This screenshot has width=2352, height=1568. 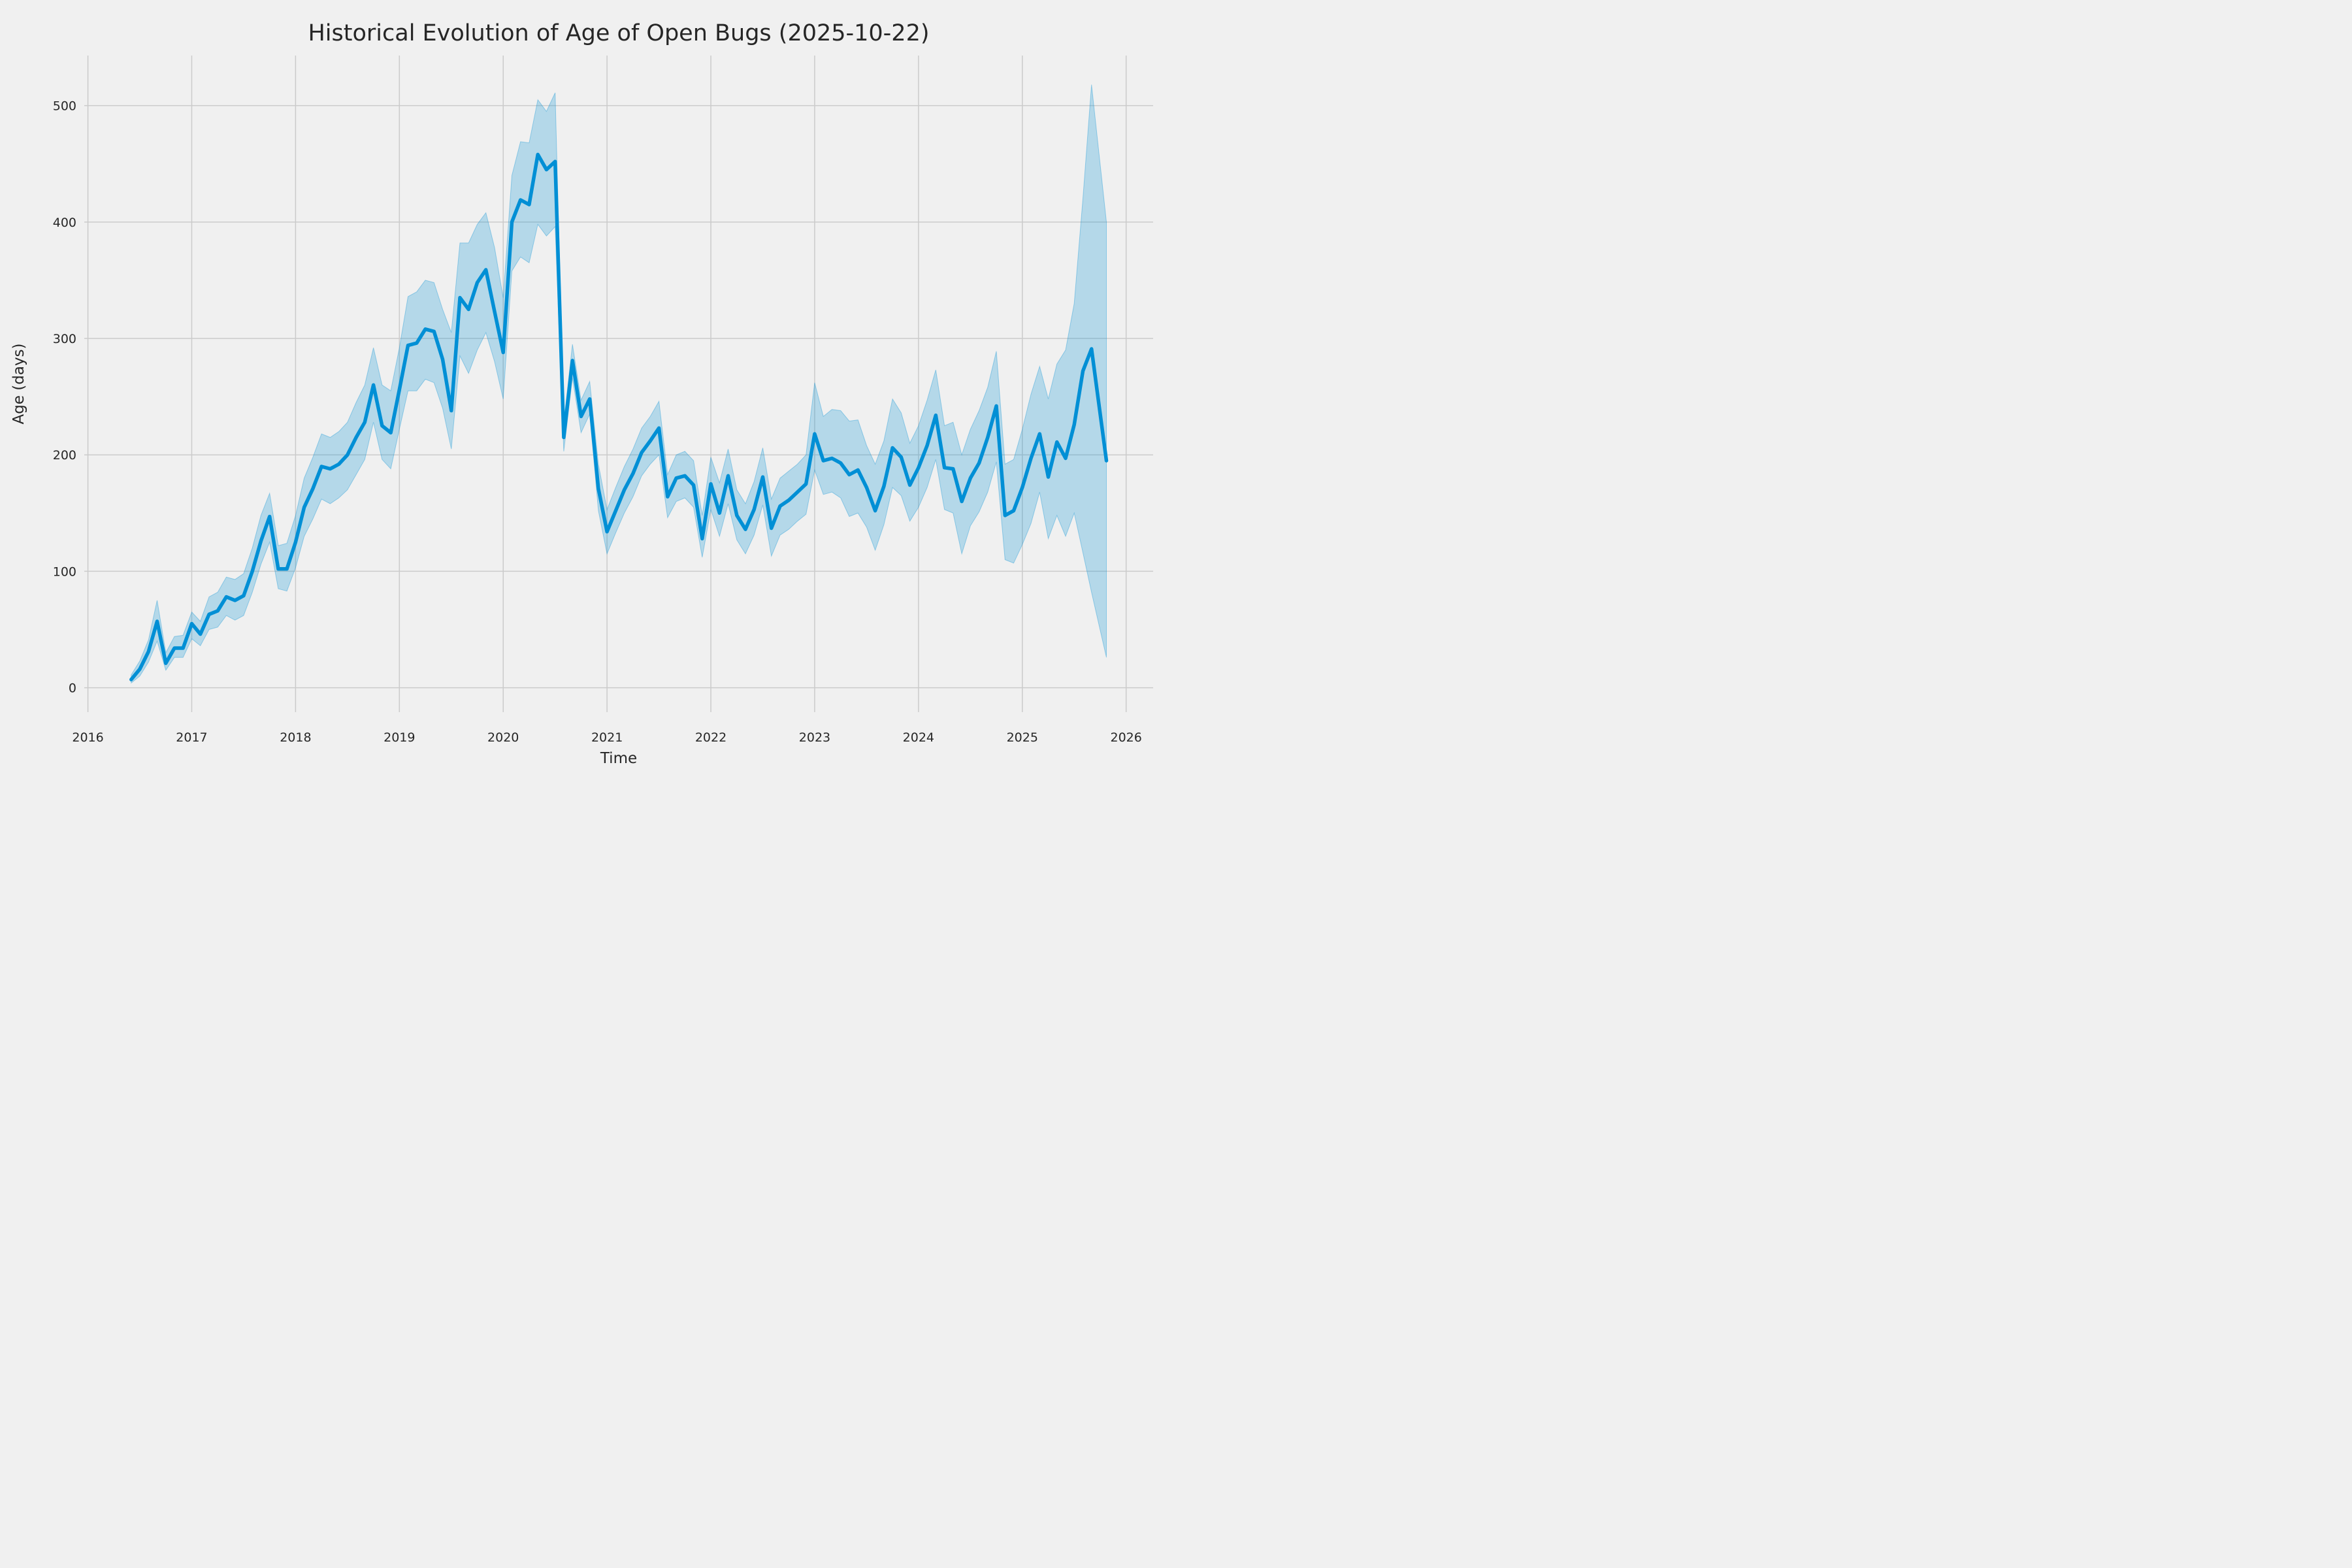 I want to click on y-axis-label: Age (days), so click(x=18, y=383).